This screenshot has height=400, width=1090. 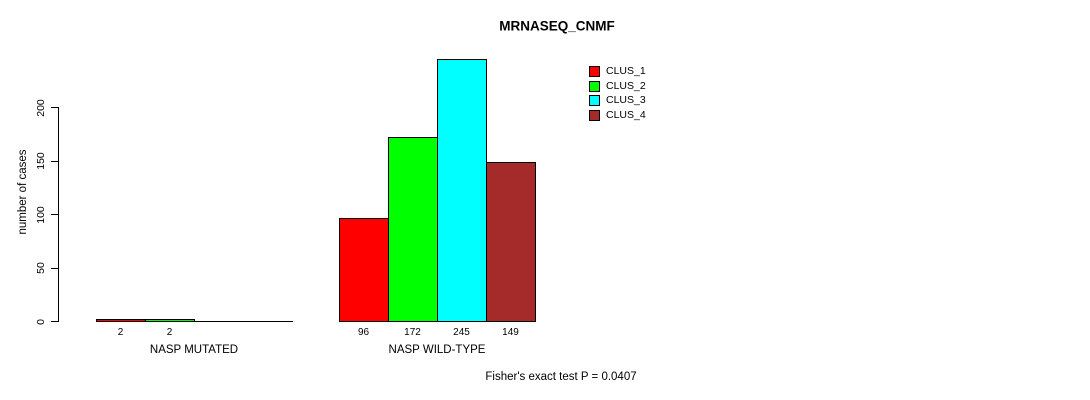 What do you see at coordinates (437, 350) in the screenshot?
I see `x-axis-category-label: NASP WILD-TYPE` at bounding box center [437, 350].